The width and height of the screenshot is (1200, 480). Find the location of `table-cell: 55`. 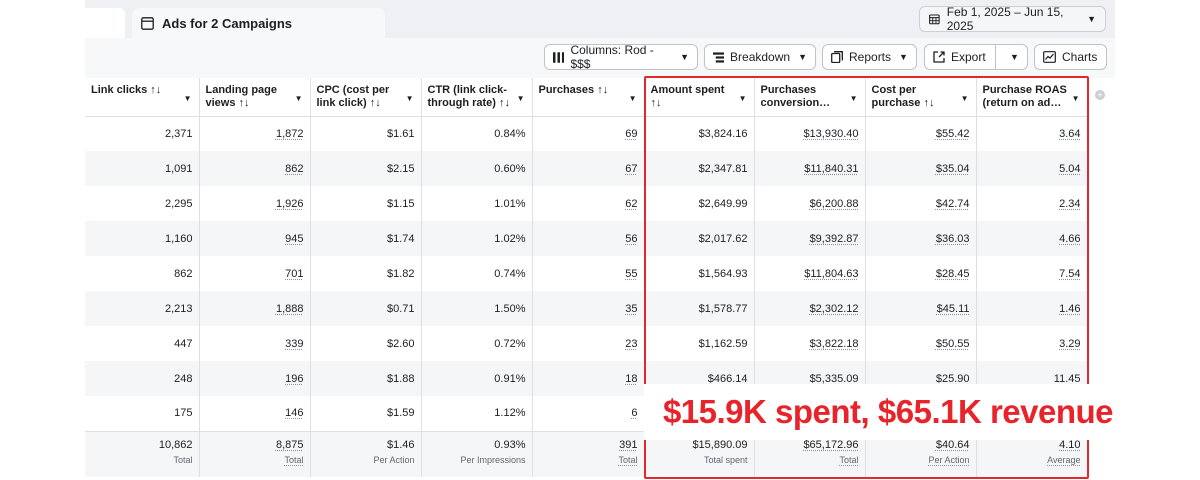

table-cell: 55 is located at coordinates (588, 273).